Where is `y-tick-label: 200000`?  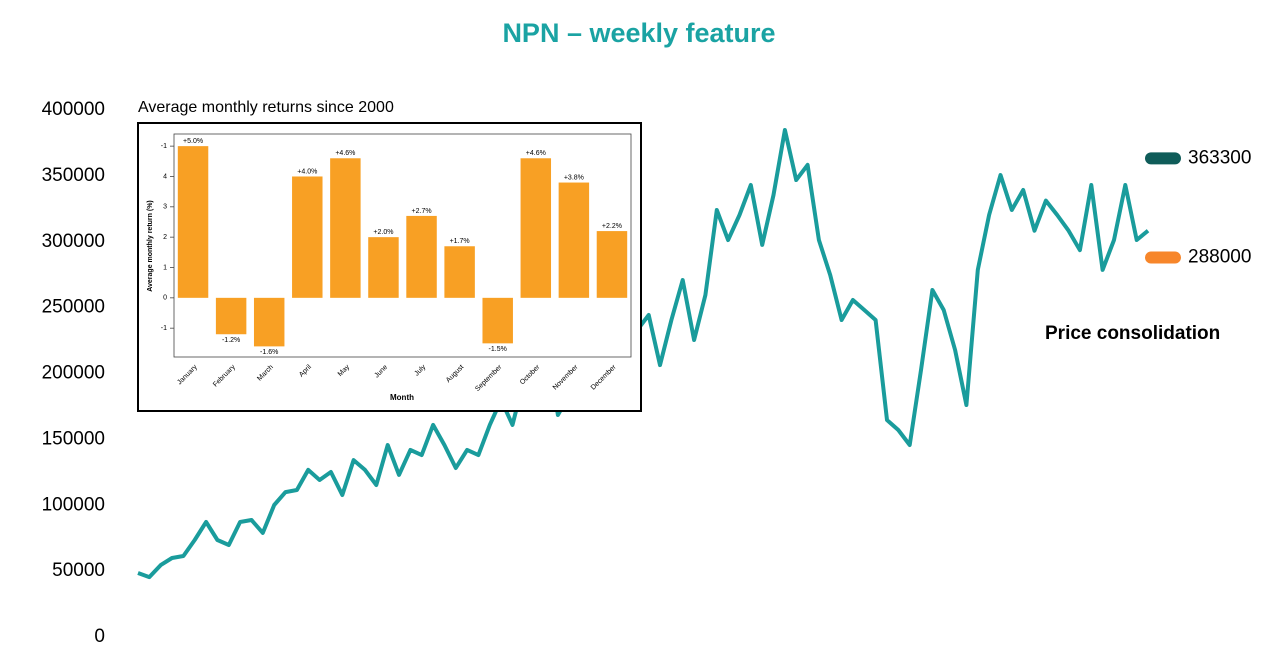 y-tick-label: 200000 is located at coordinates (73, 373).